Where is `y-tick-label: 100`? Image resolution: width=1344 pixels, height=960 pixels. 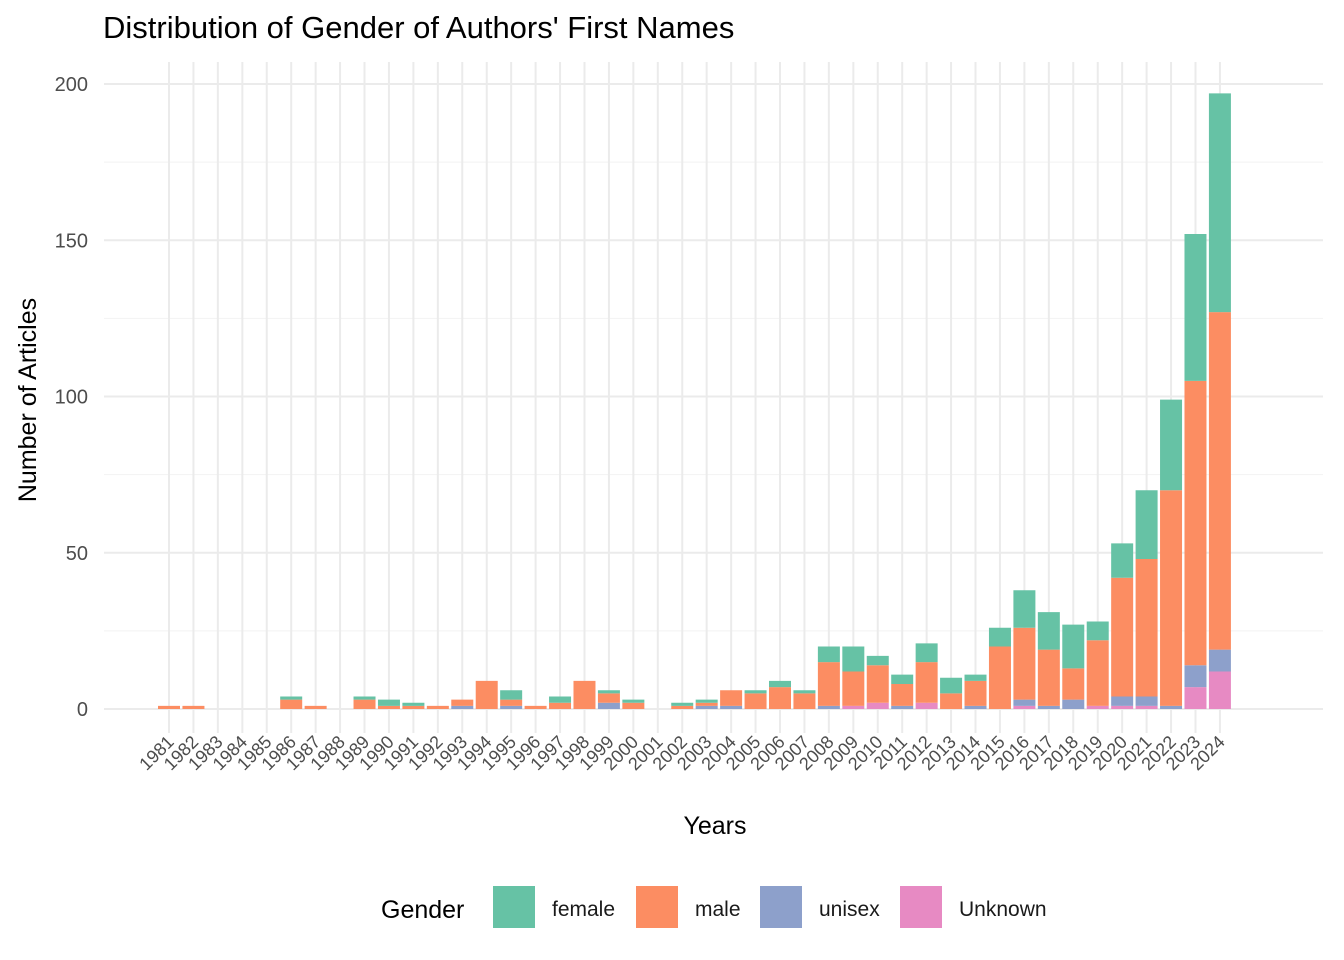
y-tick-label: 100 is located at coordinates (71, 398).